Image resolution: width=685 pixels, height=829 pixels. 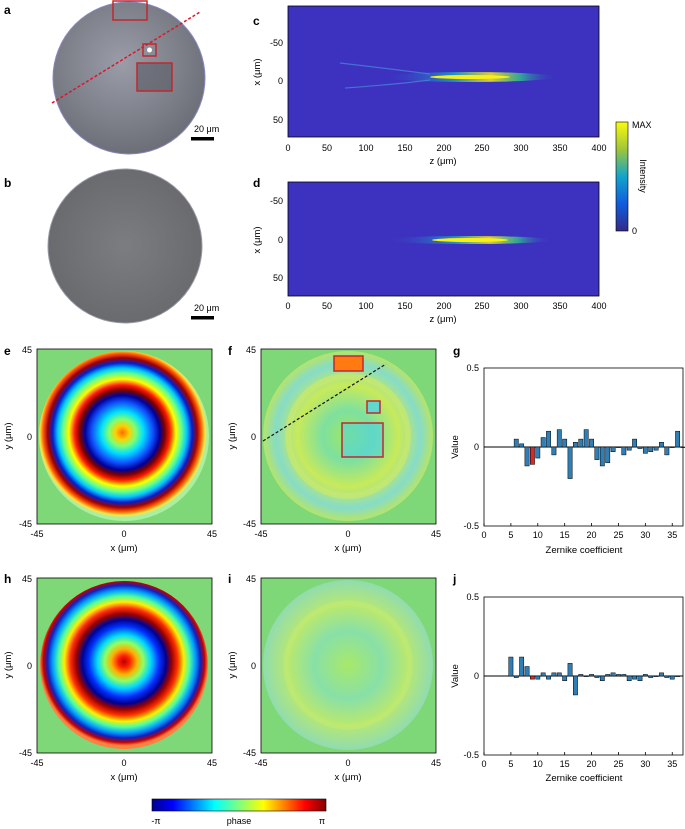 What do you see at coordinates (443, 71) in the screenshot?
I see `intensity-map-c` at bounding box center [443, 71].